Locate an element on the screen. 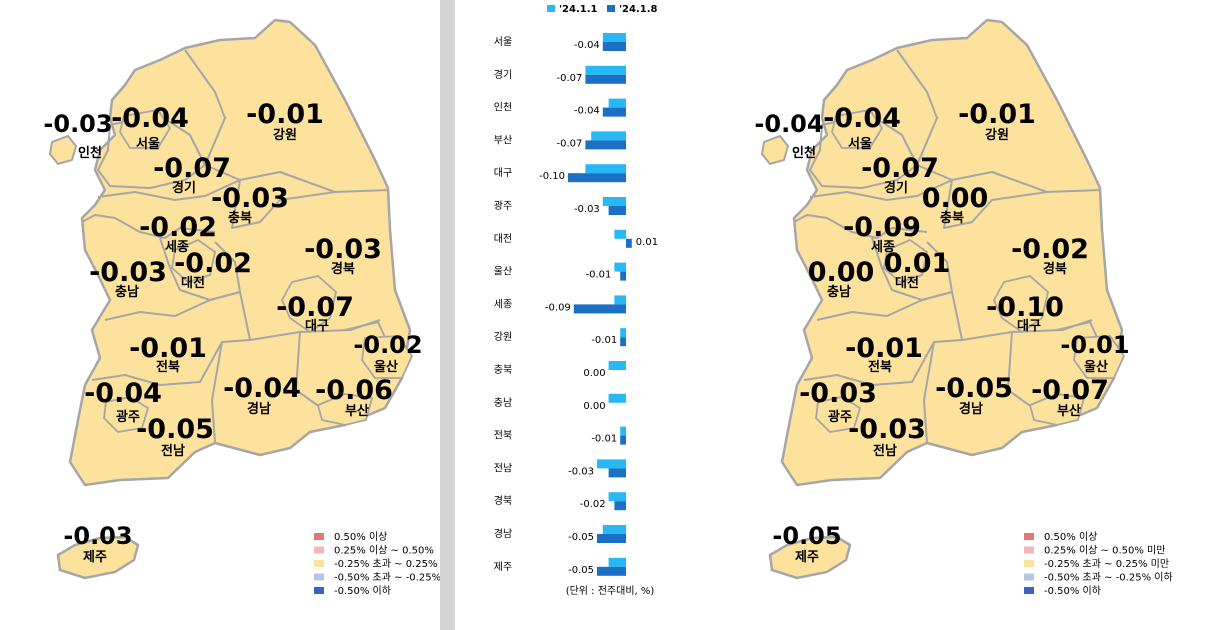 This screenshot has height=630, width=1212. map-left-value-전북: -0.01 is located at coordinates (168, 348).